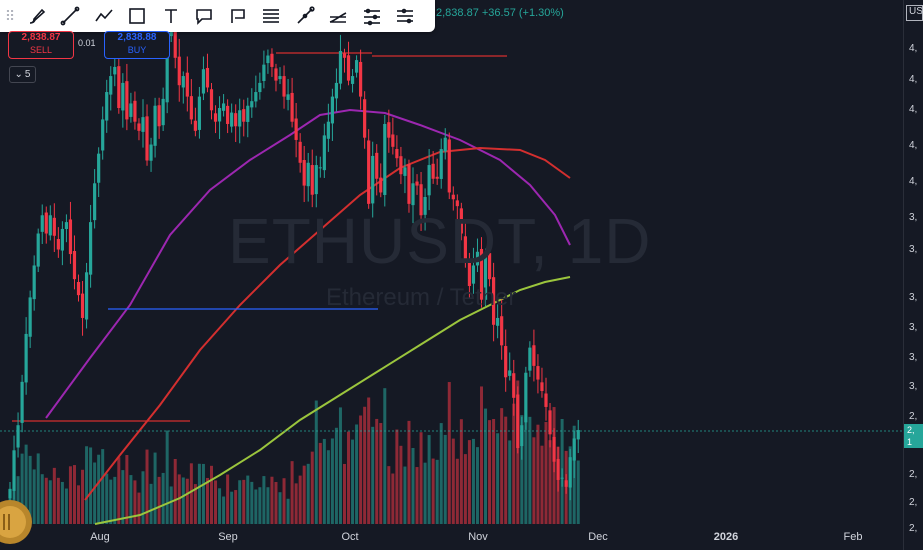 This screenshot has width=923, height=550. I want to click on fan-icon, so click(339, 16).